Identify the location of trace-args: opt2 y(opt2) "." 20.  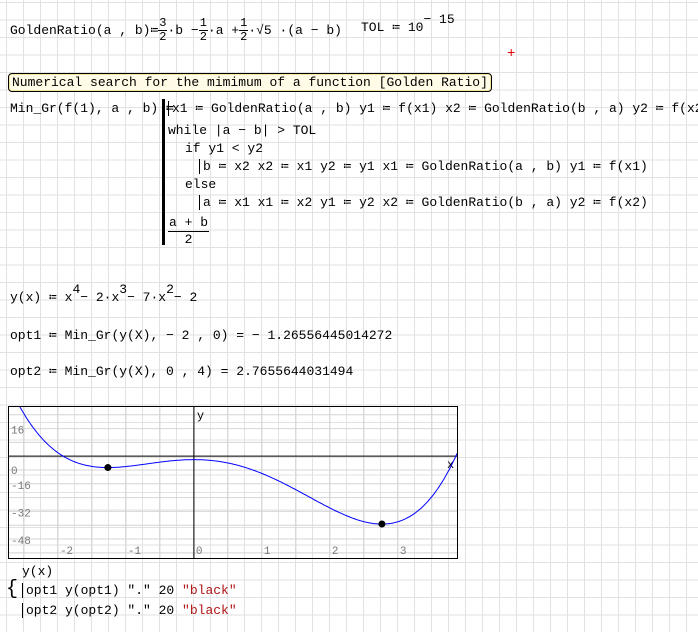
(100, 610).